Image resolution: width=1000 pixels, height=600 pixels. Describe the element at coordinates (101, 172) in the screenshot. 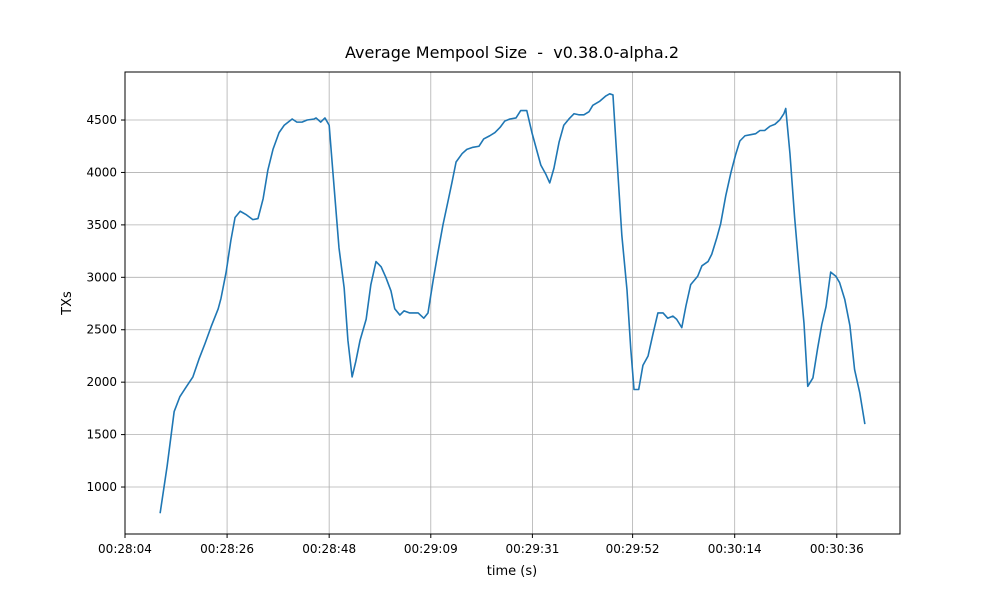

I see `y-tick-label: 4000` at that location.